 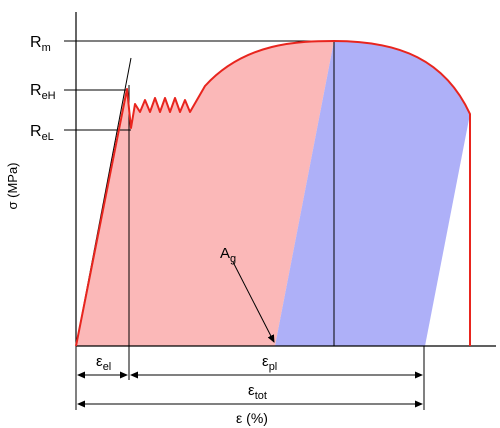 I want to click on ag-leader-arrow, so click(x=253, y=302).